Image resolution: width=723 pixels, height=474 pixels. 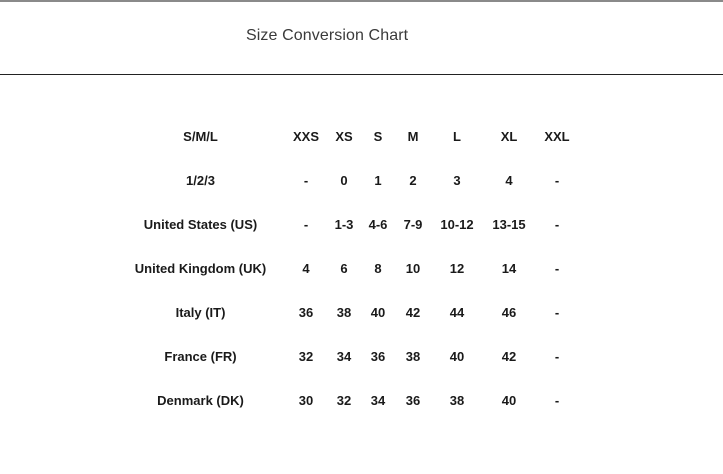 What do you see at coordinates (344, 180) in the screenshot?
I see `table-cell: 0` at bounding box center [344, 180].